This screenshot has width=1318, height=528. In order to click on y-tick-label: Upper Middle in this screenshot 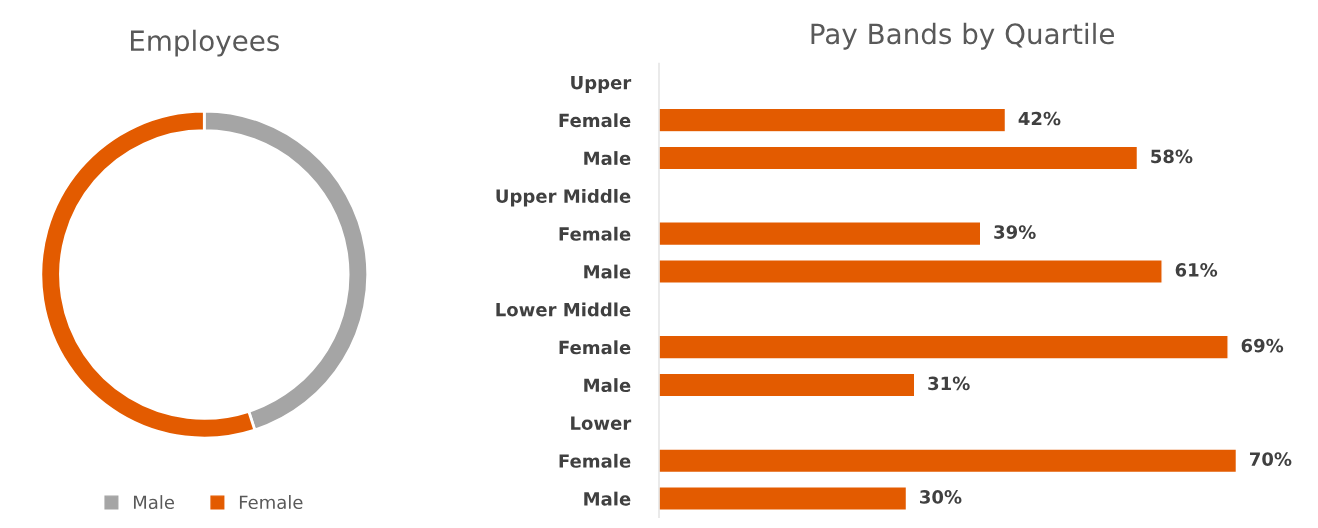, I will do `click(563, 197)`.